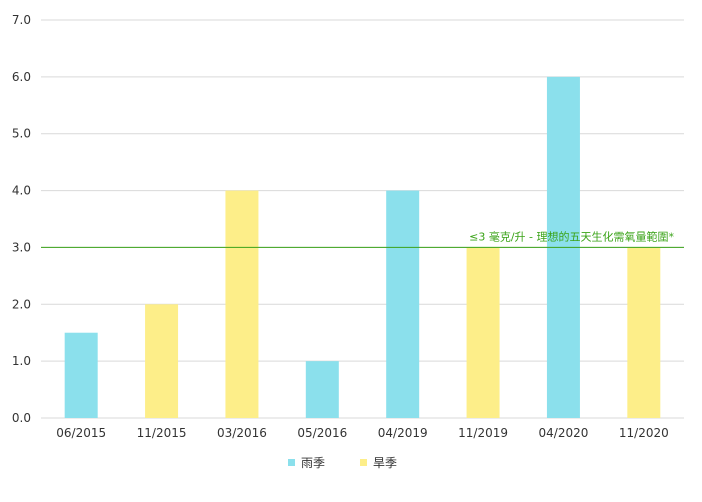 The image size is (702, 502). What do you see at coordinates (21, 77) in the screenshot?
I see `y-tick-label: 6.0` at bounding box center [21, 77].